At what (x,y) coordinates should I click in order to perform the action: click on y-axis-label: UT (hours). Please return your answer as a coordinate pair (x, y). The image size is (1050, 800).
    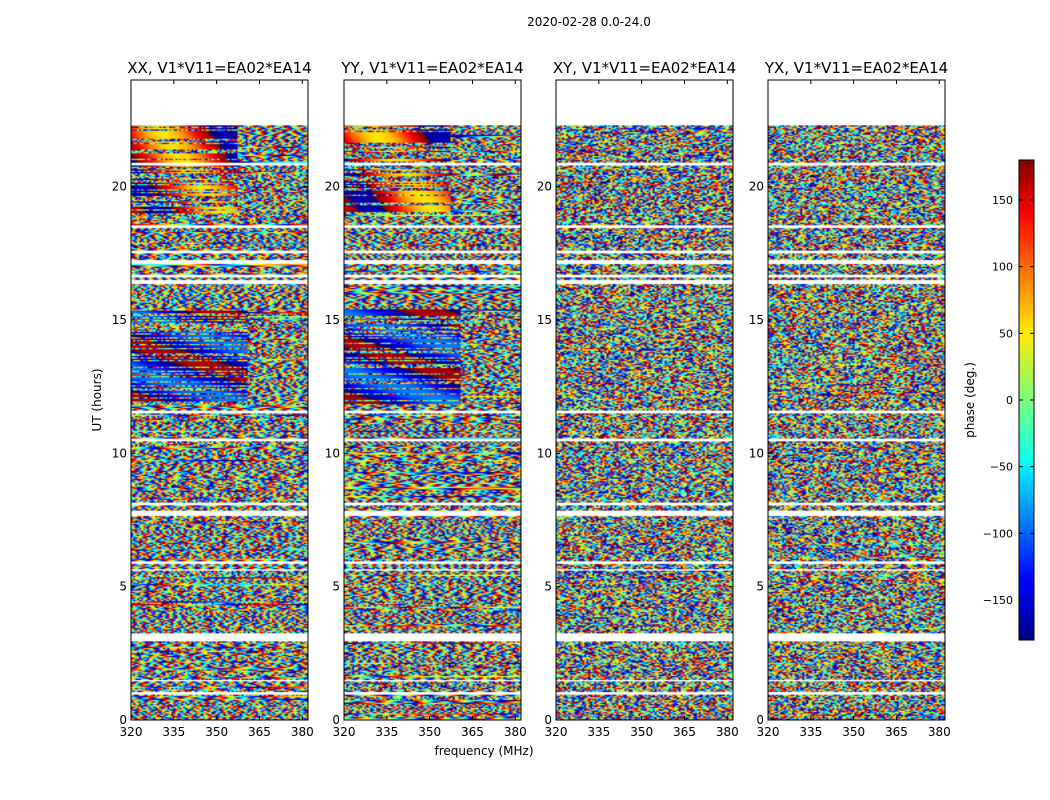
    Looking at the image, I should click on (97, 399).